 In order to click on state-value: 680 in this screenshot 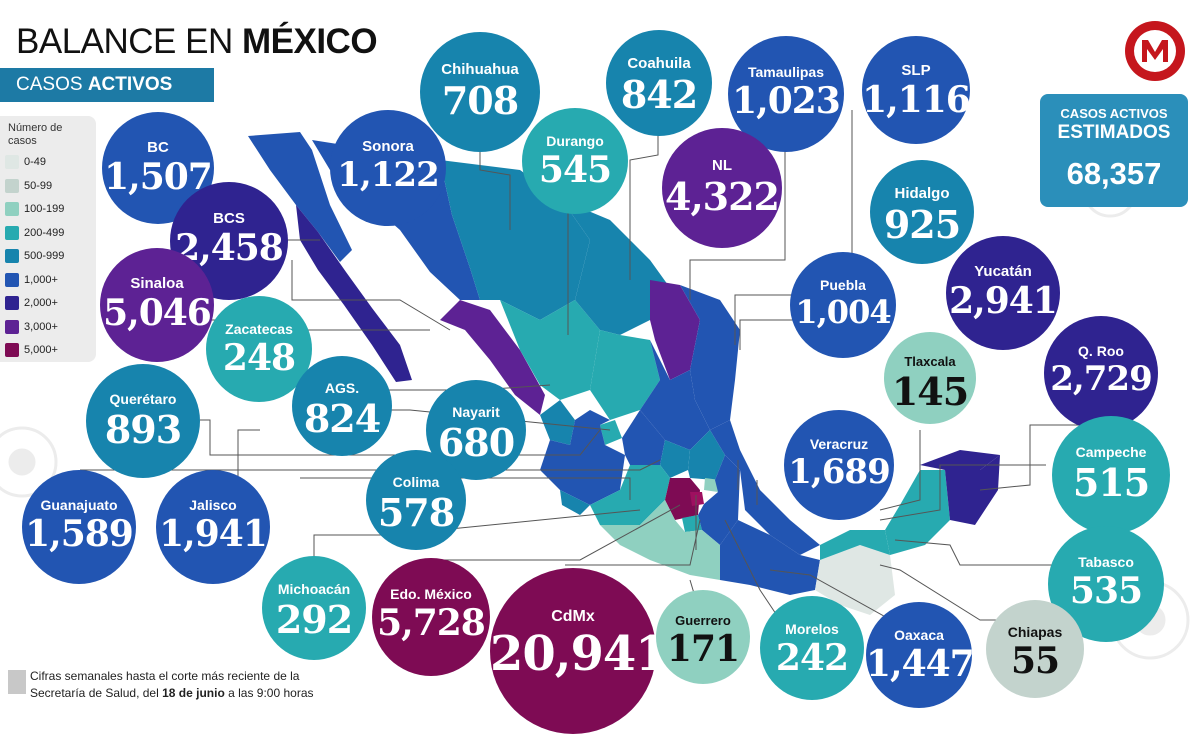, I will do `click(476, 442)`.